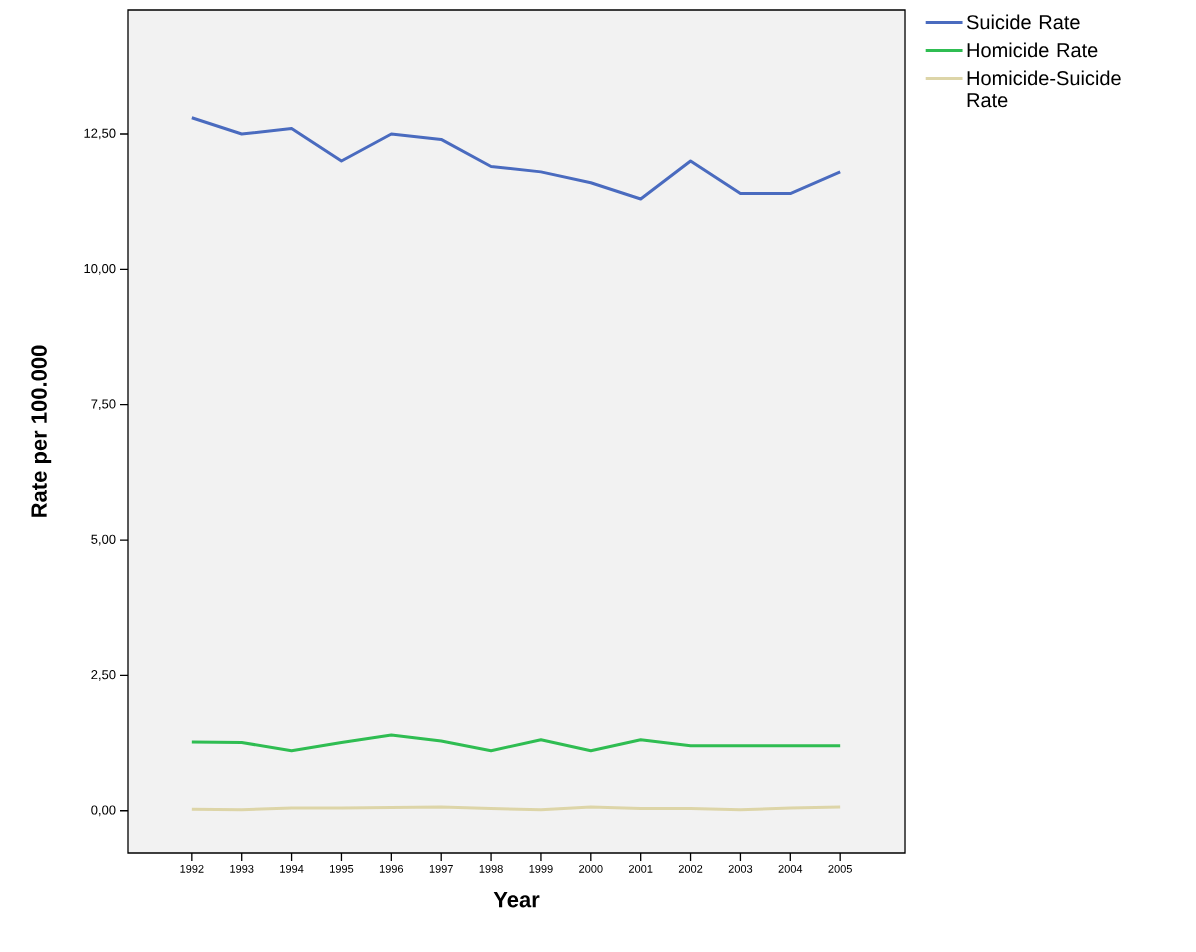  What do you see at coordinates (516, 900) in the screenshot?
I see `x-axis-title: Year` at bounding box center [516, 900].